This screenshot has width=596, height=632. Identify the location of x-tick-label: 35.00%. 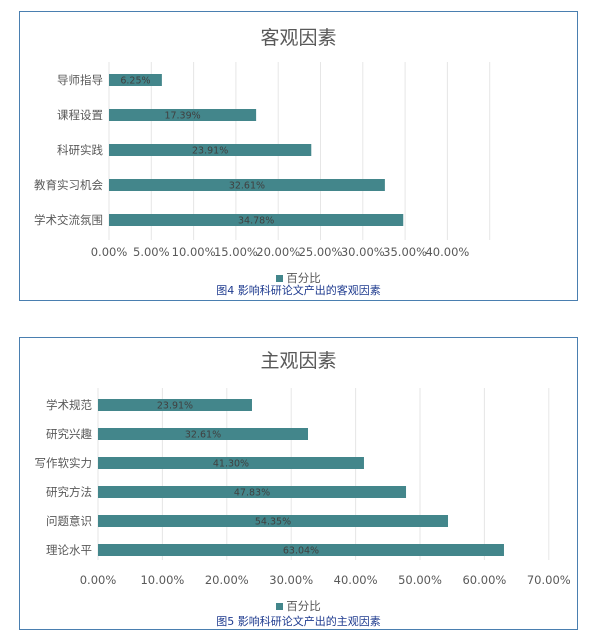
(405, 252).